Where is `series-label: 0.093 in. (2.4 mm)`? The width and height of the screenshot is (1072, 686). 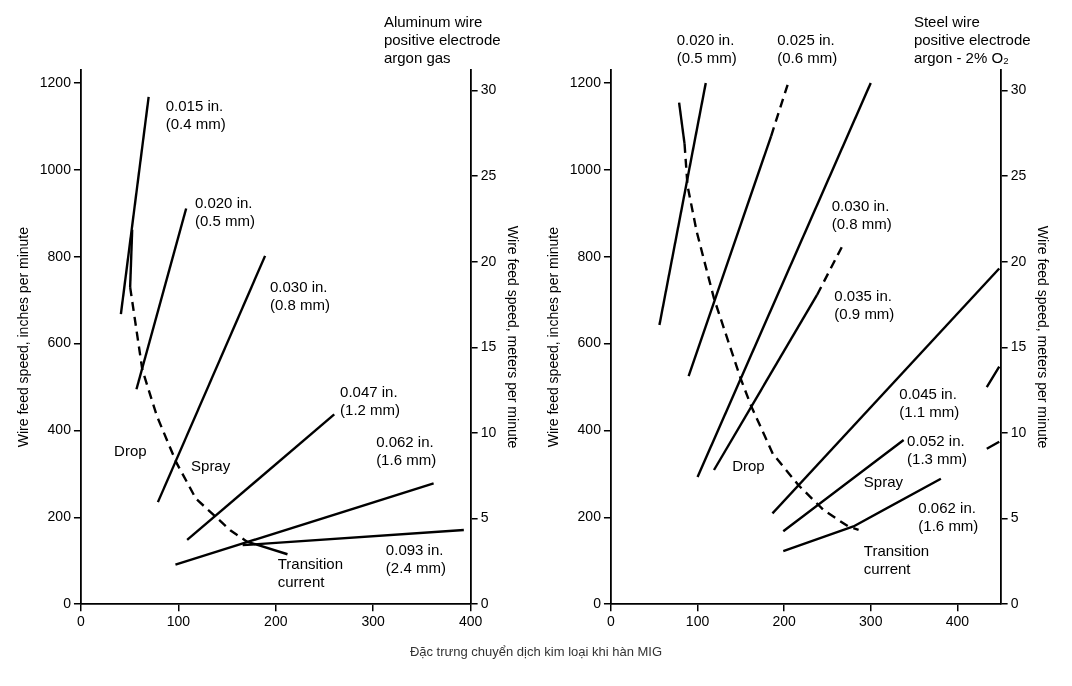
series-label: 0.093 in. (2.4 mm) is located at coordinates (415, 559).